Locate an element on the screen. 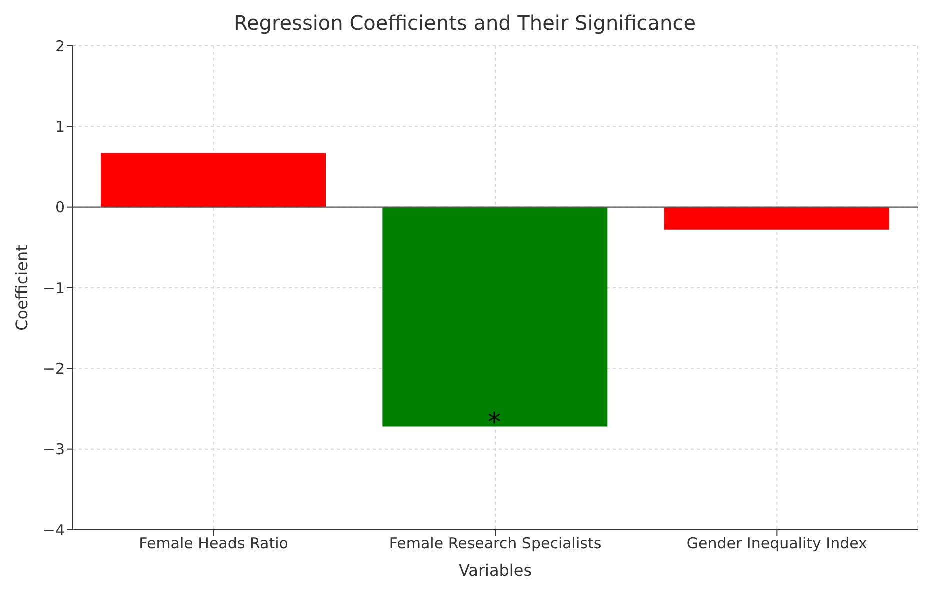 Image resolution: width=930 pixels, height=596 pixels. y-tick-label: 1 is located at coordinates (60, 127).